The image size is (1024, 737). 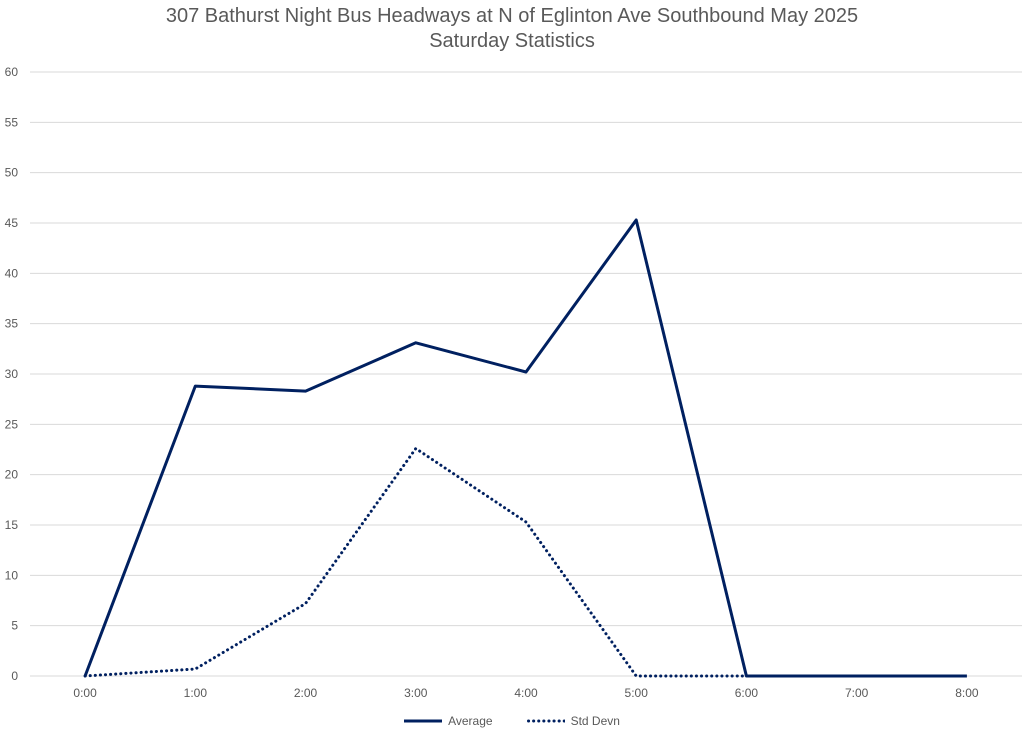 What do you see at coordinates (12, 525) in the screenshot?
I see `y-tick-label: 15` at bounding box center [12, 525].